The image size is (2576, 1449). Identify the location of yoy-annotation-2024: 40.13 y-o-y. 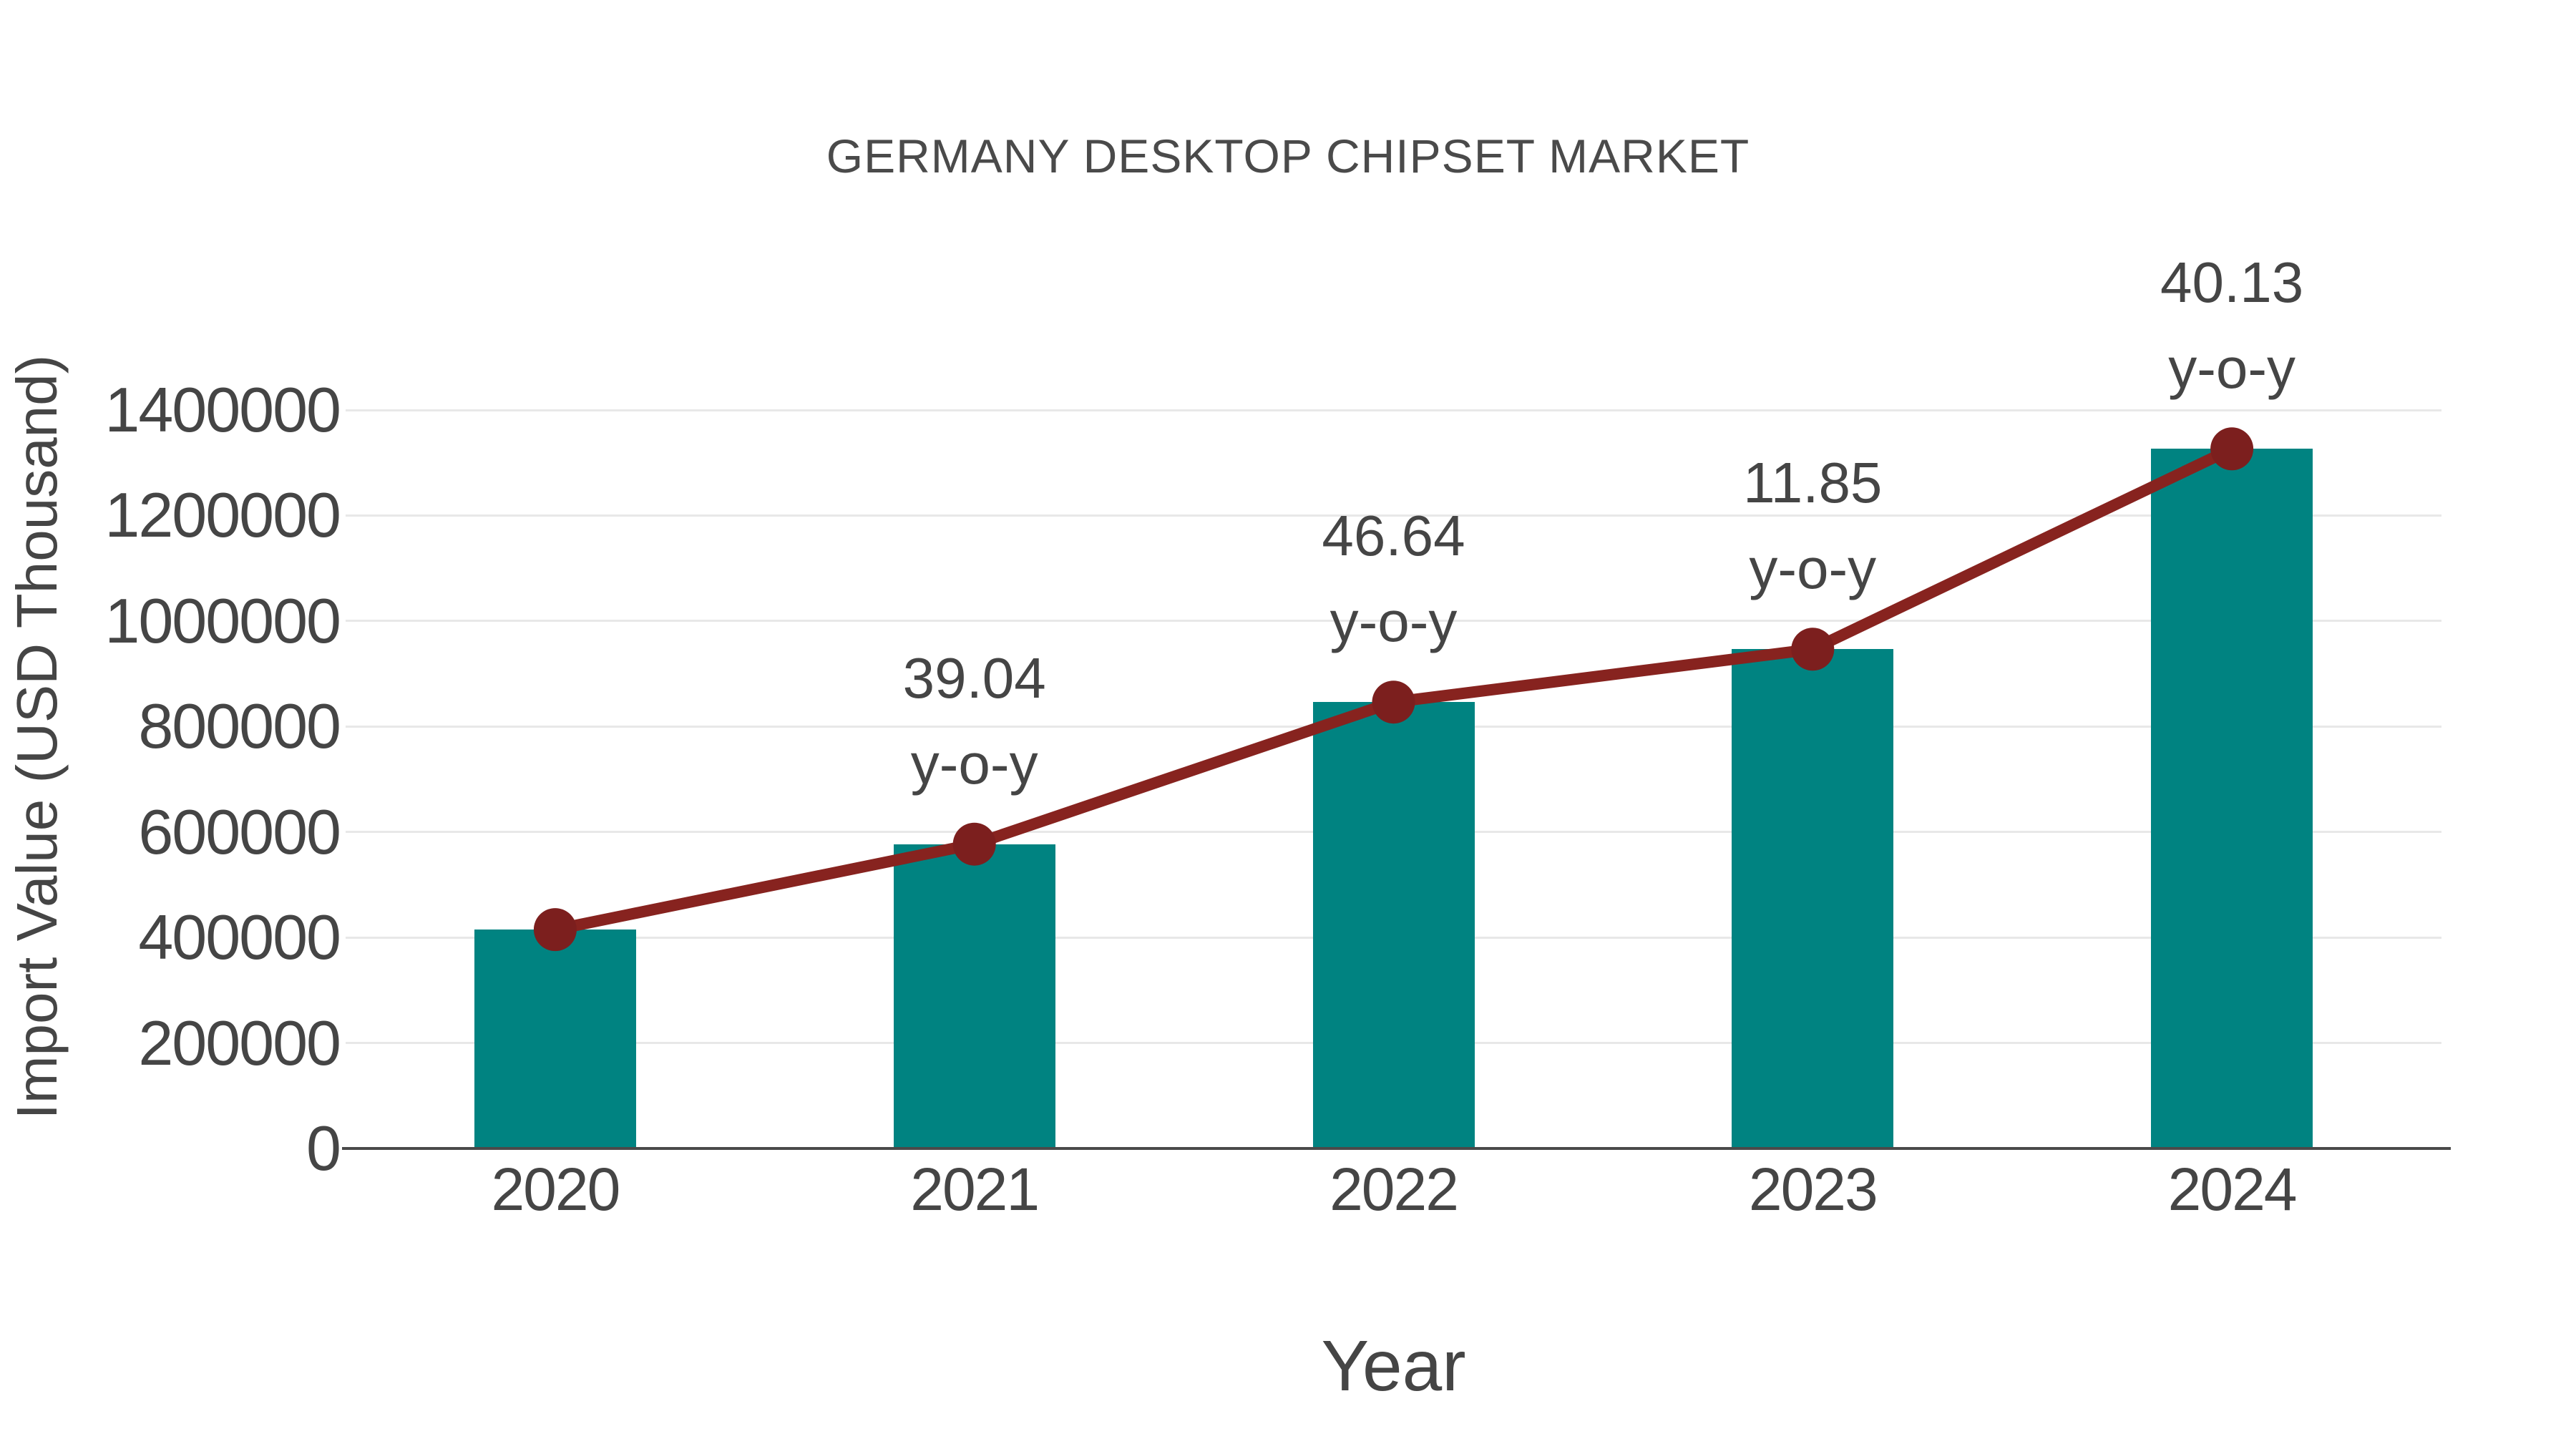
(2231, 325).